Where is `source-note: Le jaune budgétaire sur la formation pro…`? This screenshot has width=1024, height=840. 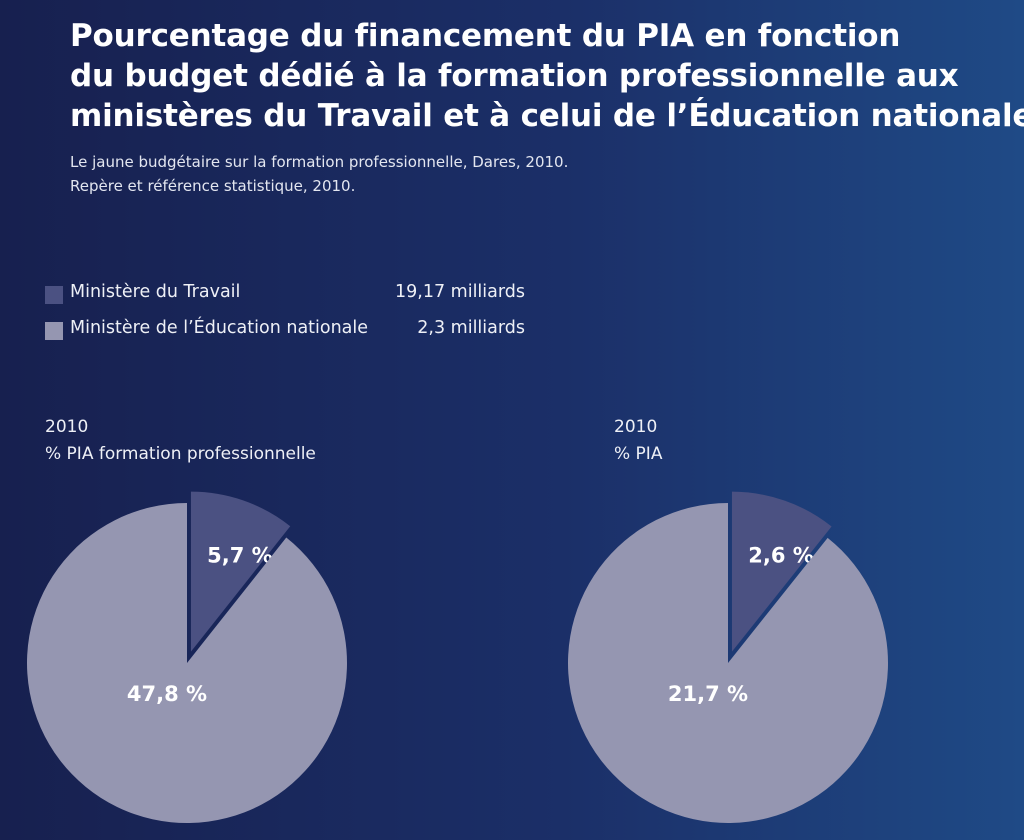 source-note: Le jaune budgétaire sur la formation pro… is located at coordinates (319, 174).